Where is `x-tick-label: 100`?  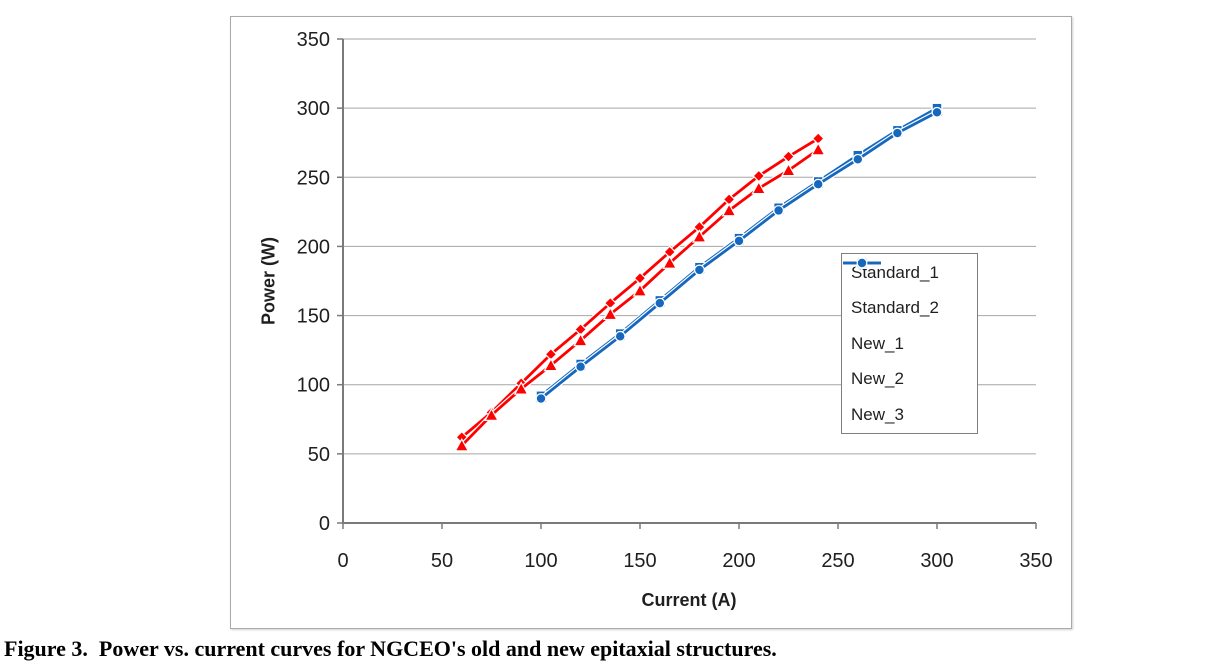 x-tick-label: 100 is located at coordinates (540, 561).